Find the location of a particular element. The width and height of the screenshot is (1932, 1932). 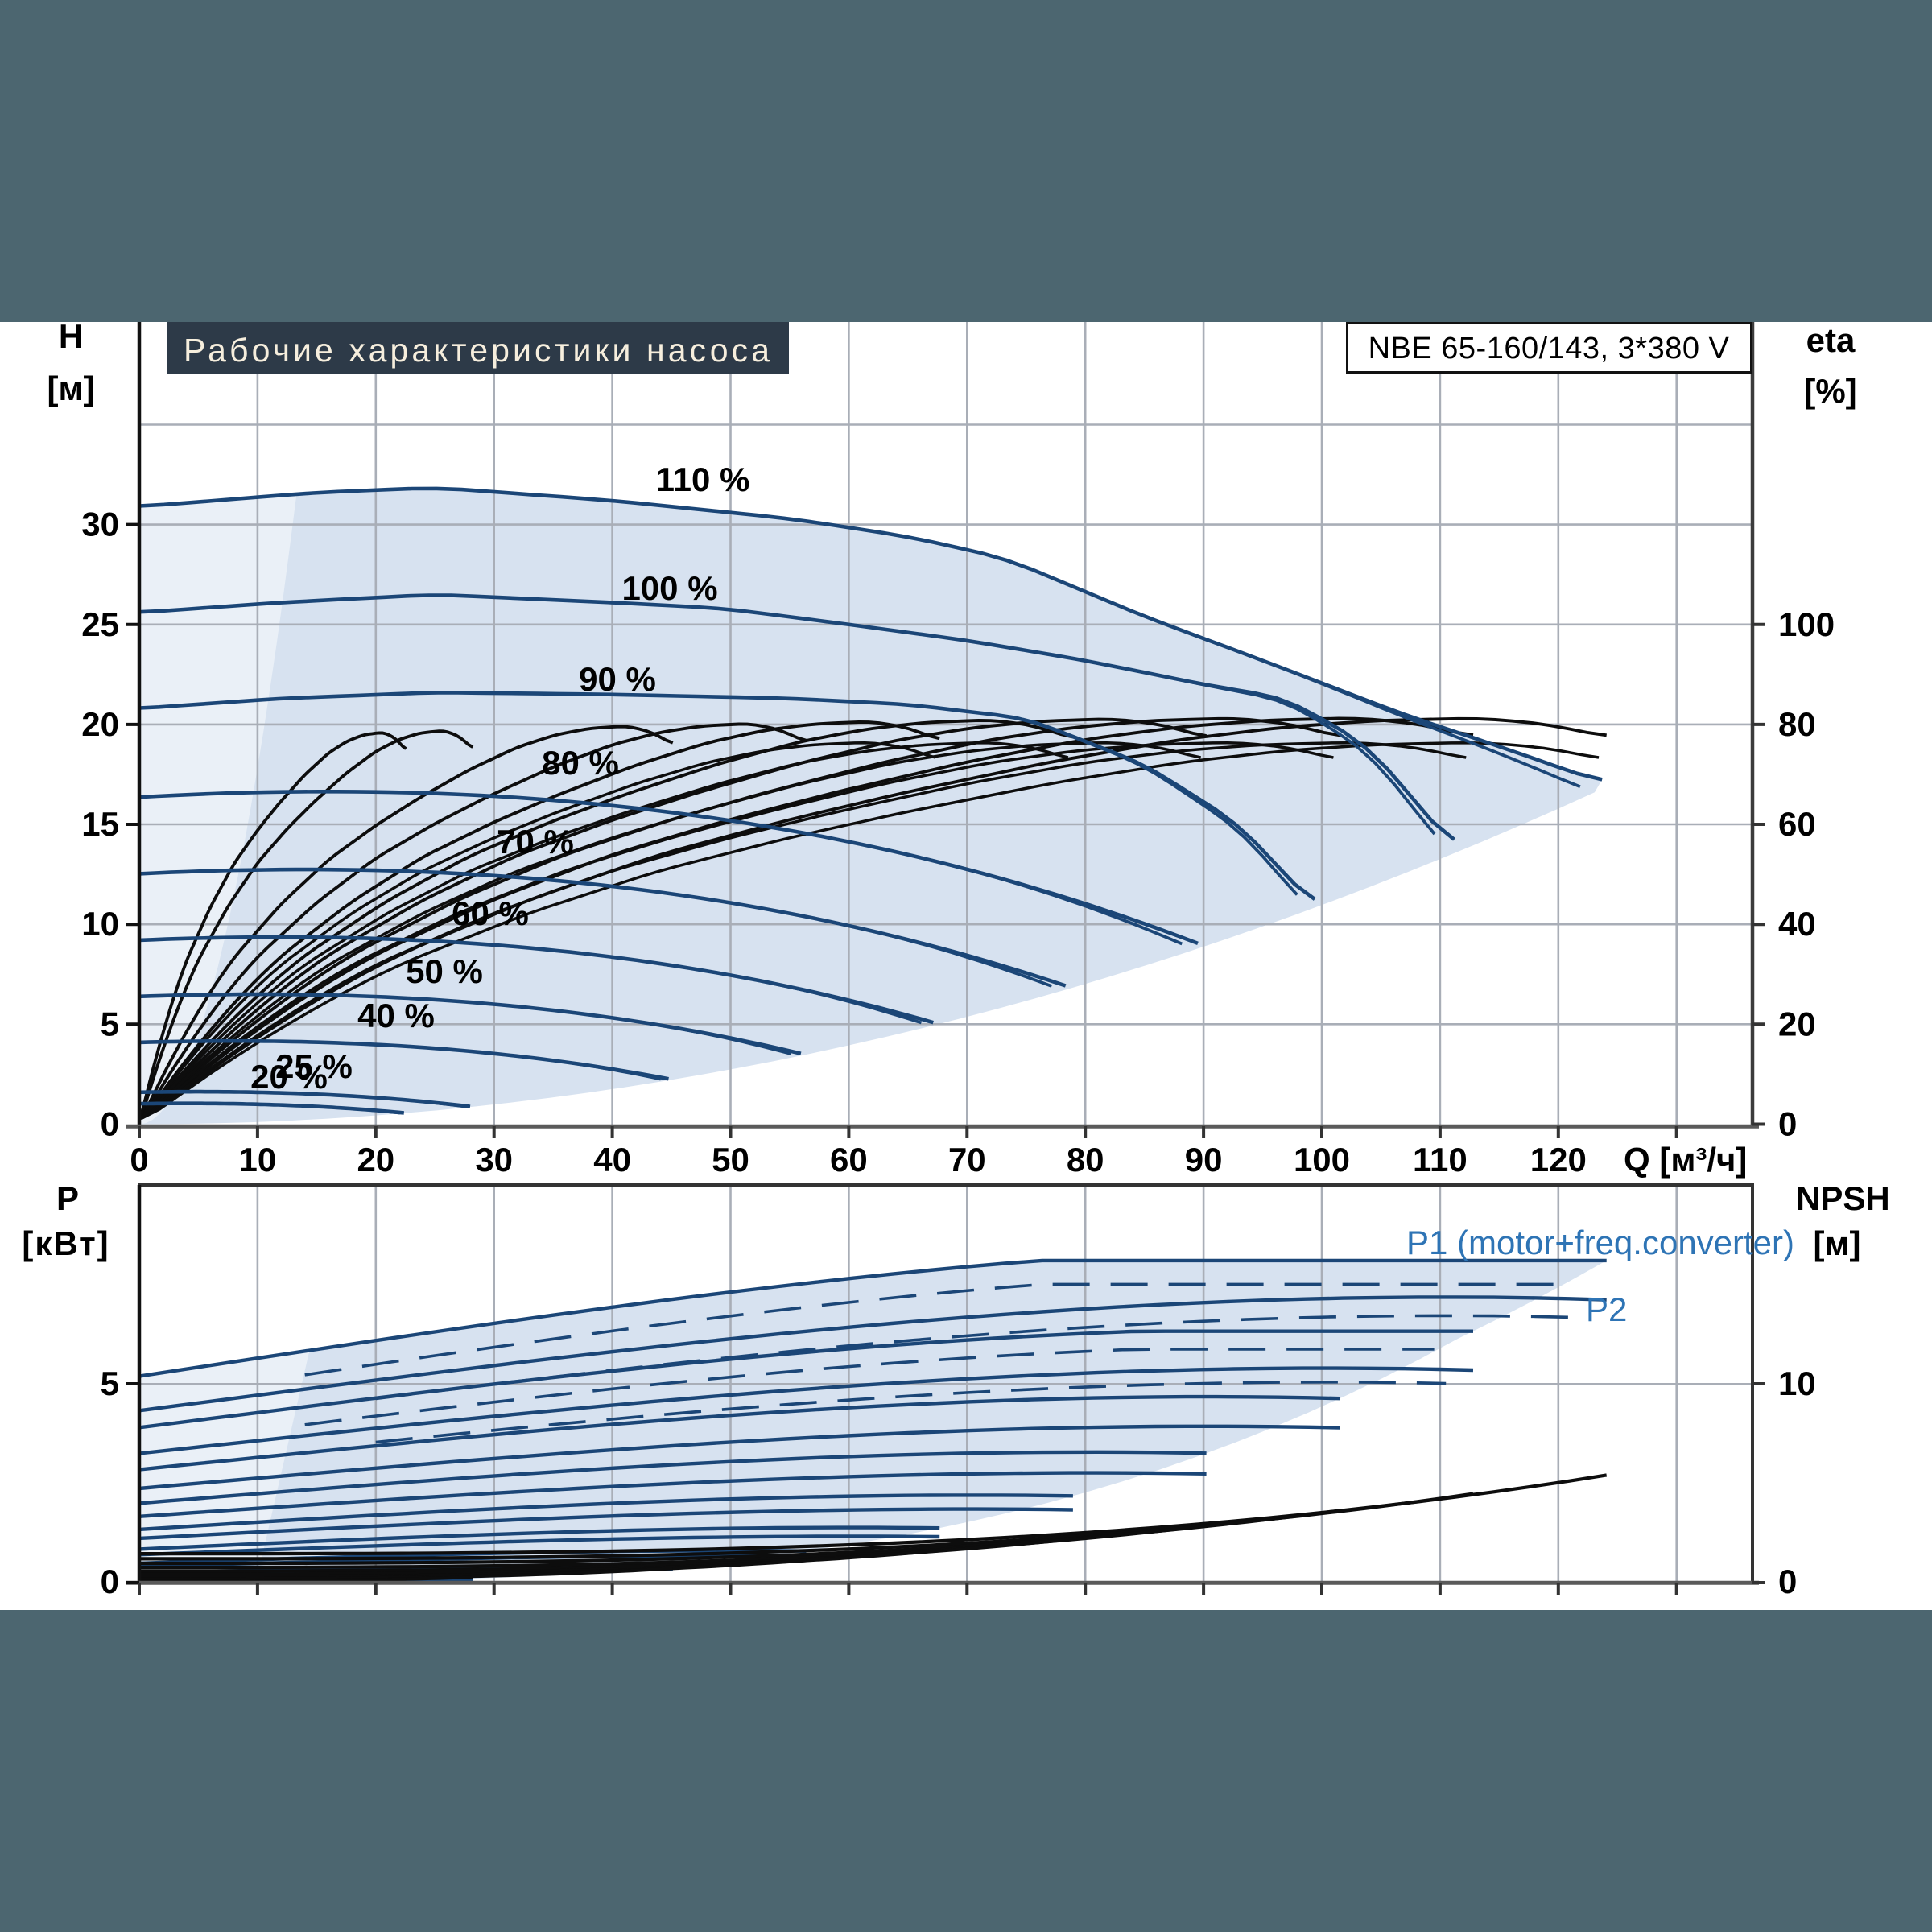

svg-text: Q [м³/ч] is located at coordinates (1686, 1160).